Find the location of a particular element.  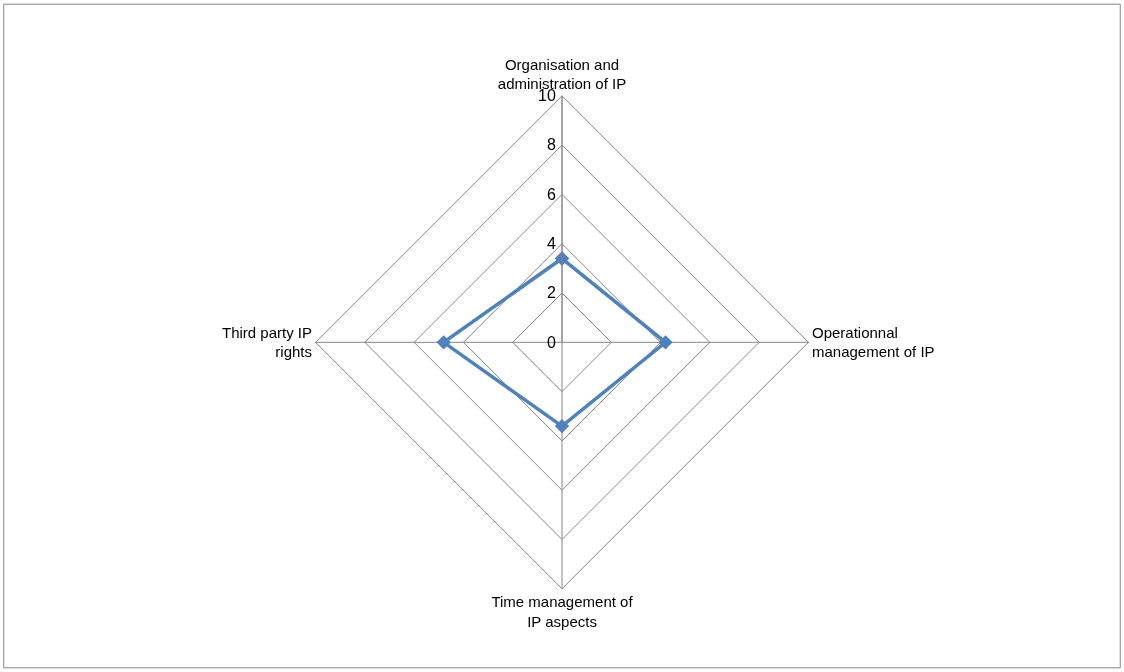

y-tick-label: 0 is located at coordinates (551, 342).